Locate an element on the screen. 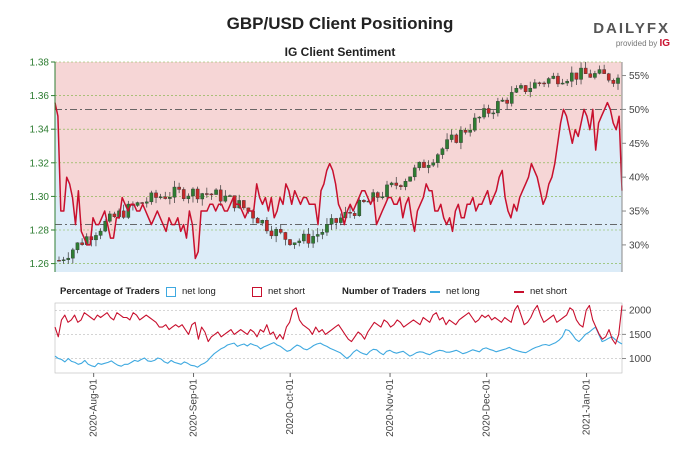  page-title: GBP/USD Client Positioning is located at coordinates (340, 23).